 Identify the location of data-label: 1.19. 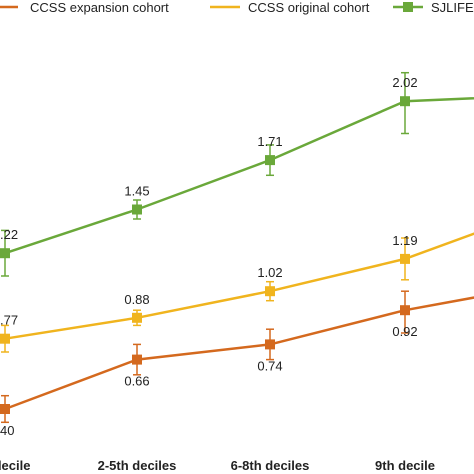
(404, 240).